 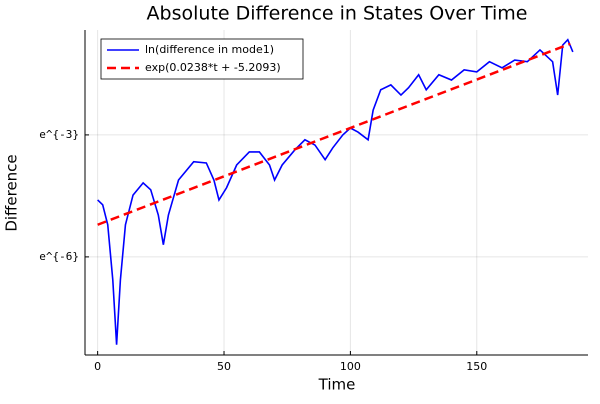 What do you see at coordinates (59, 256) in the screenshot?
I see `y-tick-label: e^{-6}` at bounding box center [59, 256].